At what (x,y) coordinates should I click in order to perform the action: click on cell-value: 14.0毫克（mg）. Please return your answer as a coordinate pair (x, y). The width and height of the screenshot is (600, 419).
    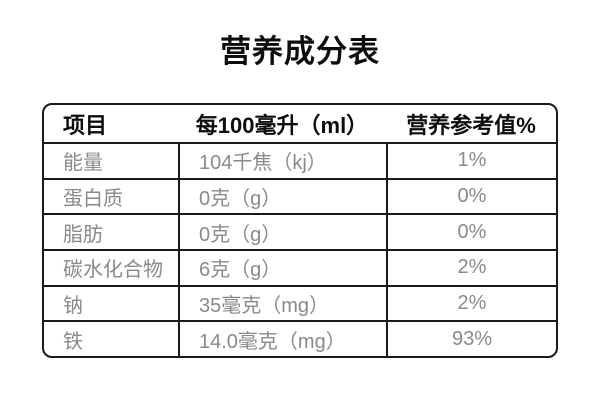
    Looking at the image, I should click on (282, 339).